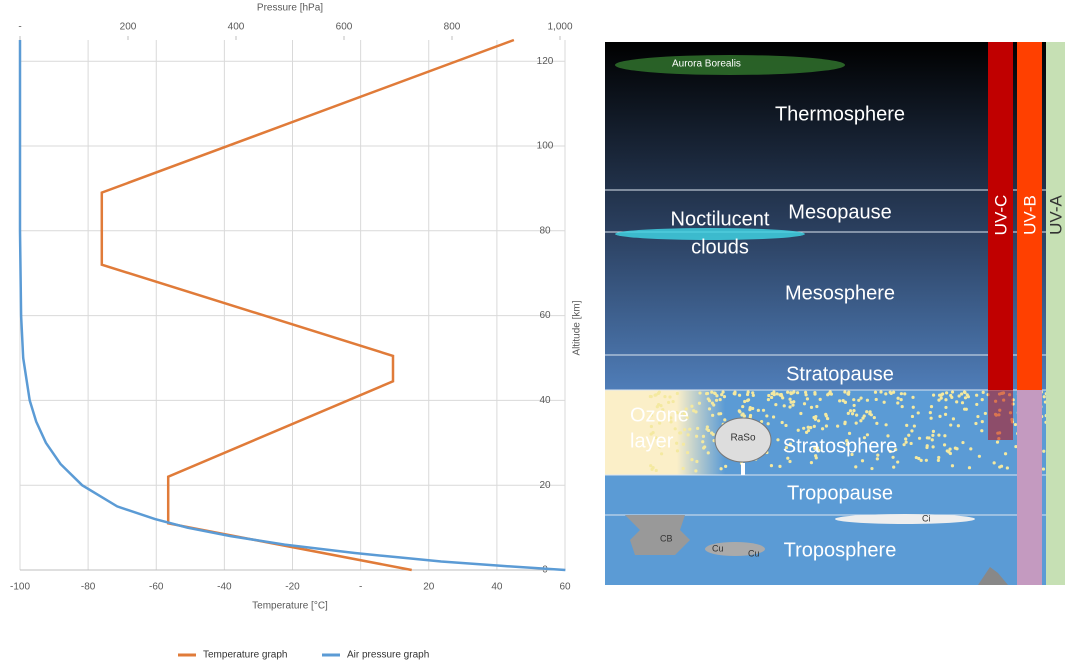 The height and width of the screenshot is (665, 1065). I want to click on aurora-shape, so click(730, 65).